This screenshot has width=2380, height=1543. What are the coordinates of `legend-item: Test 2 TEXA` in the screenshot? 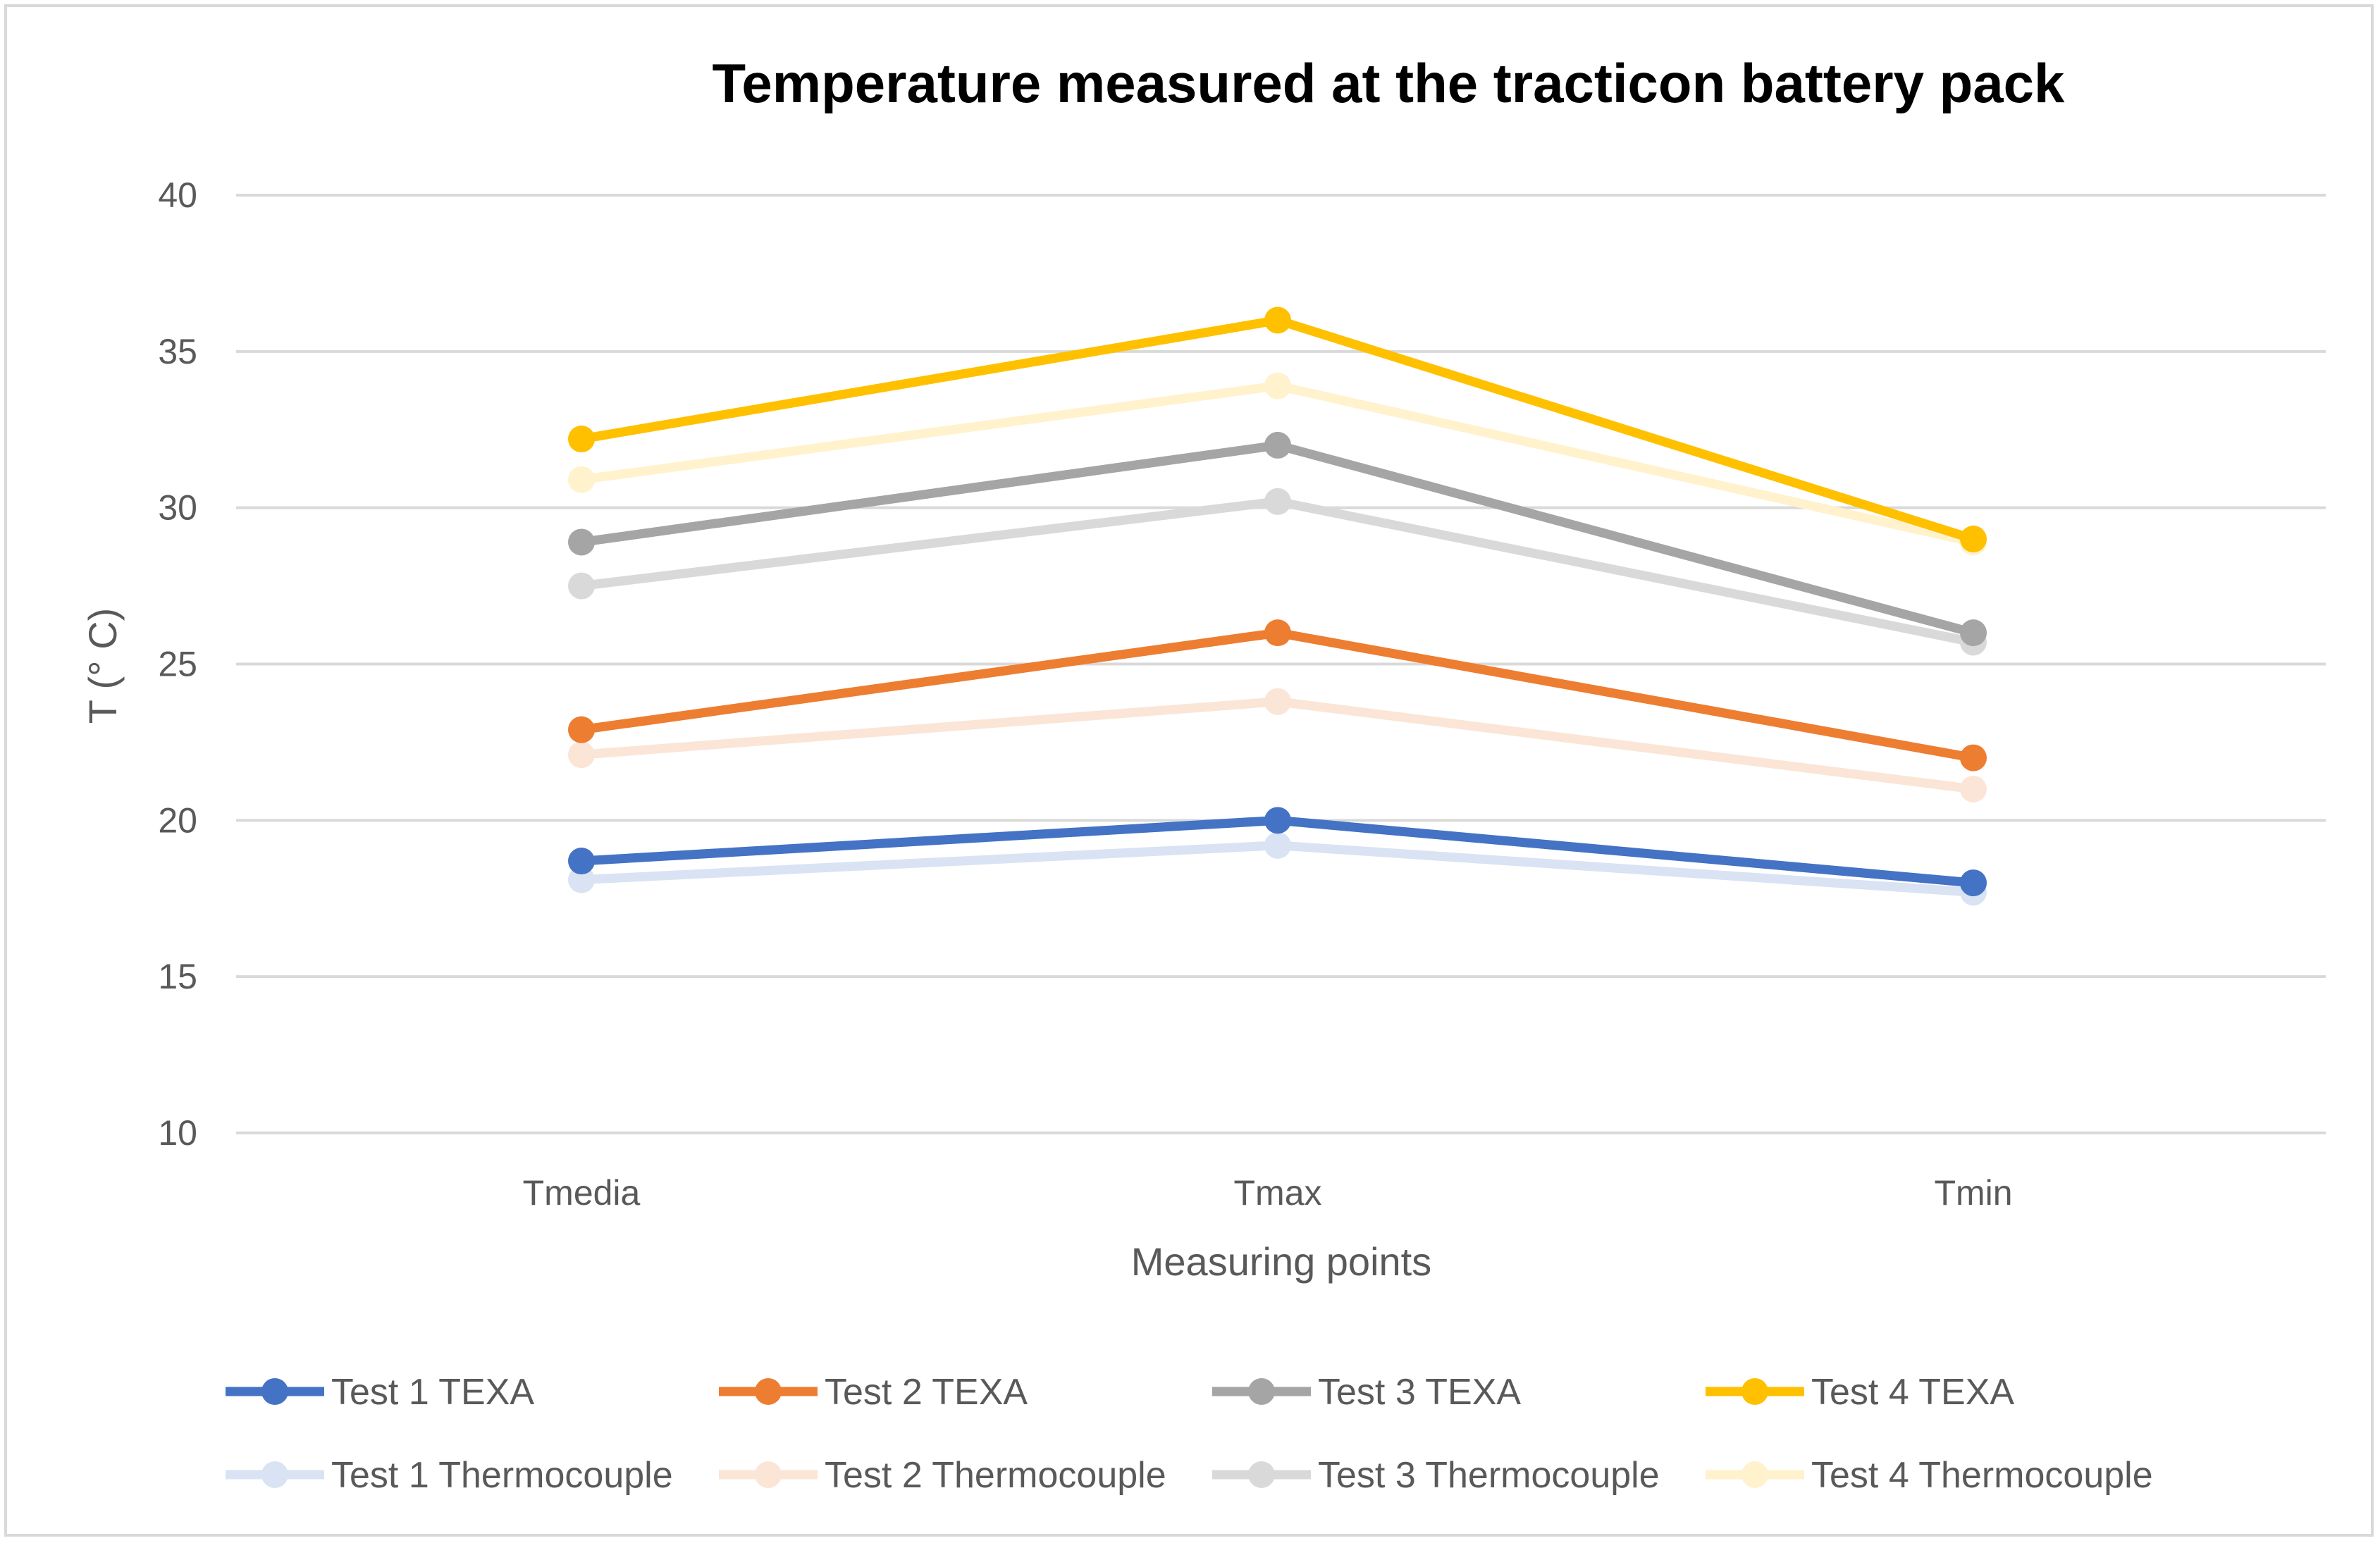 It's located at (873, 1392).